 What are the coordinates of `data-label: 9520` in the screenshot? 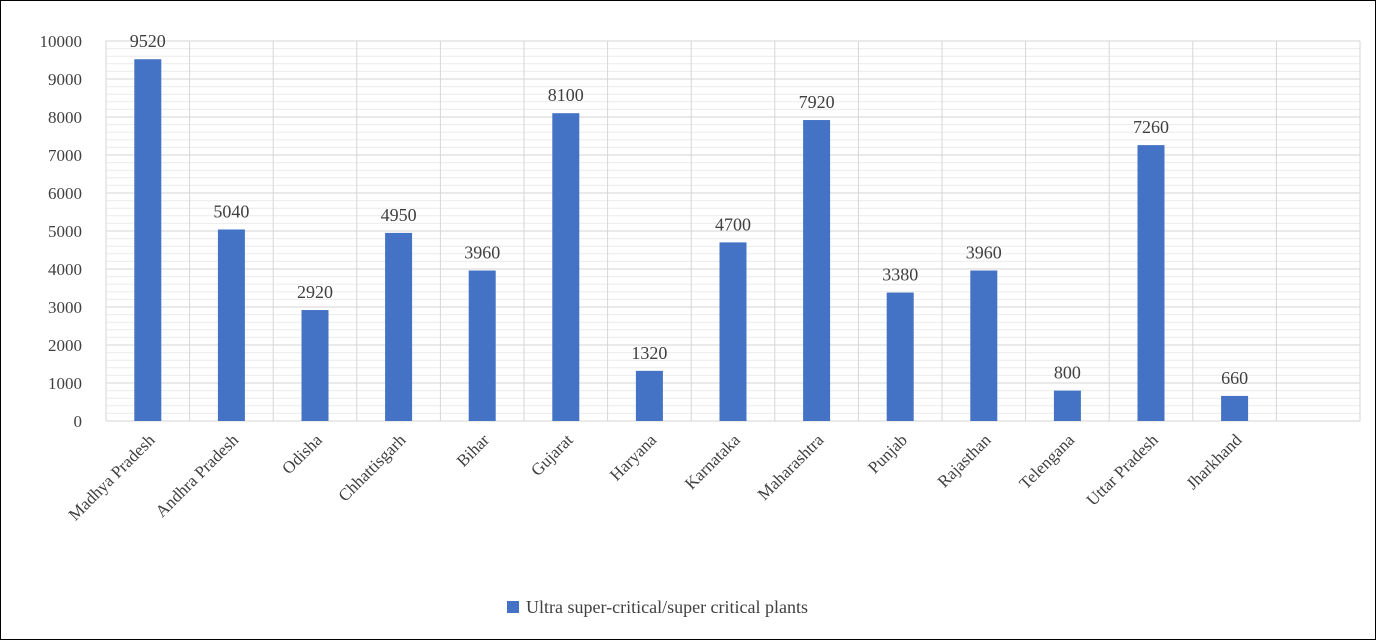 It's located at (148, 41).